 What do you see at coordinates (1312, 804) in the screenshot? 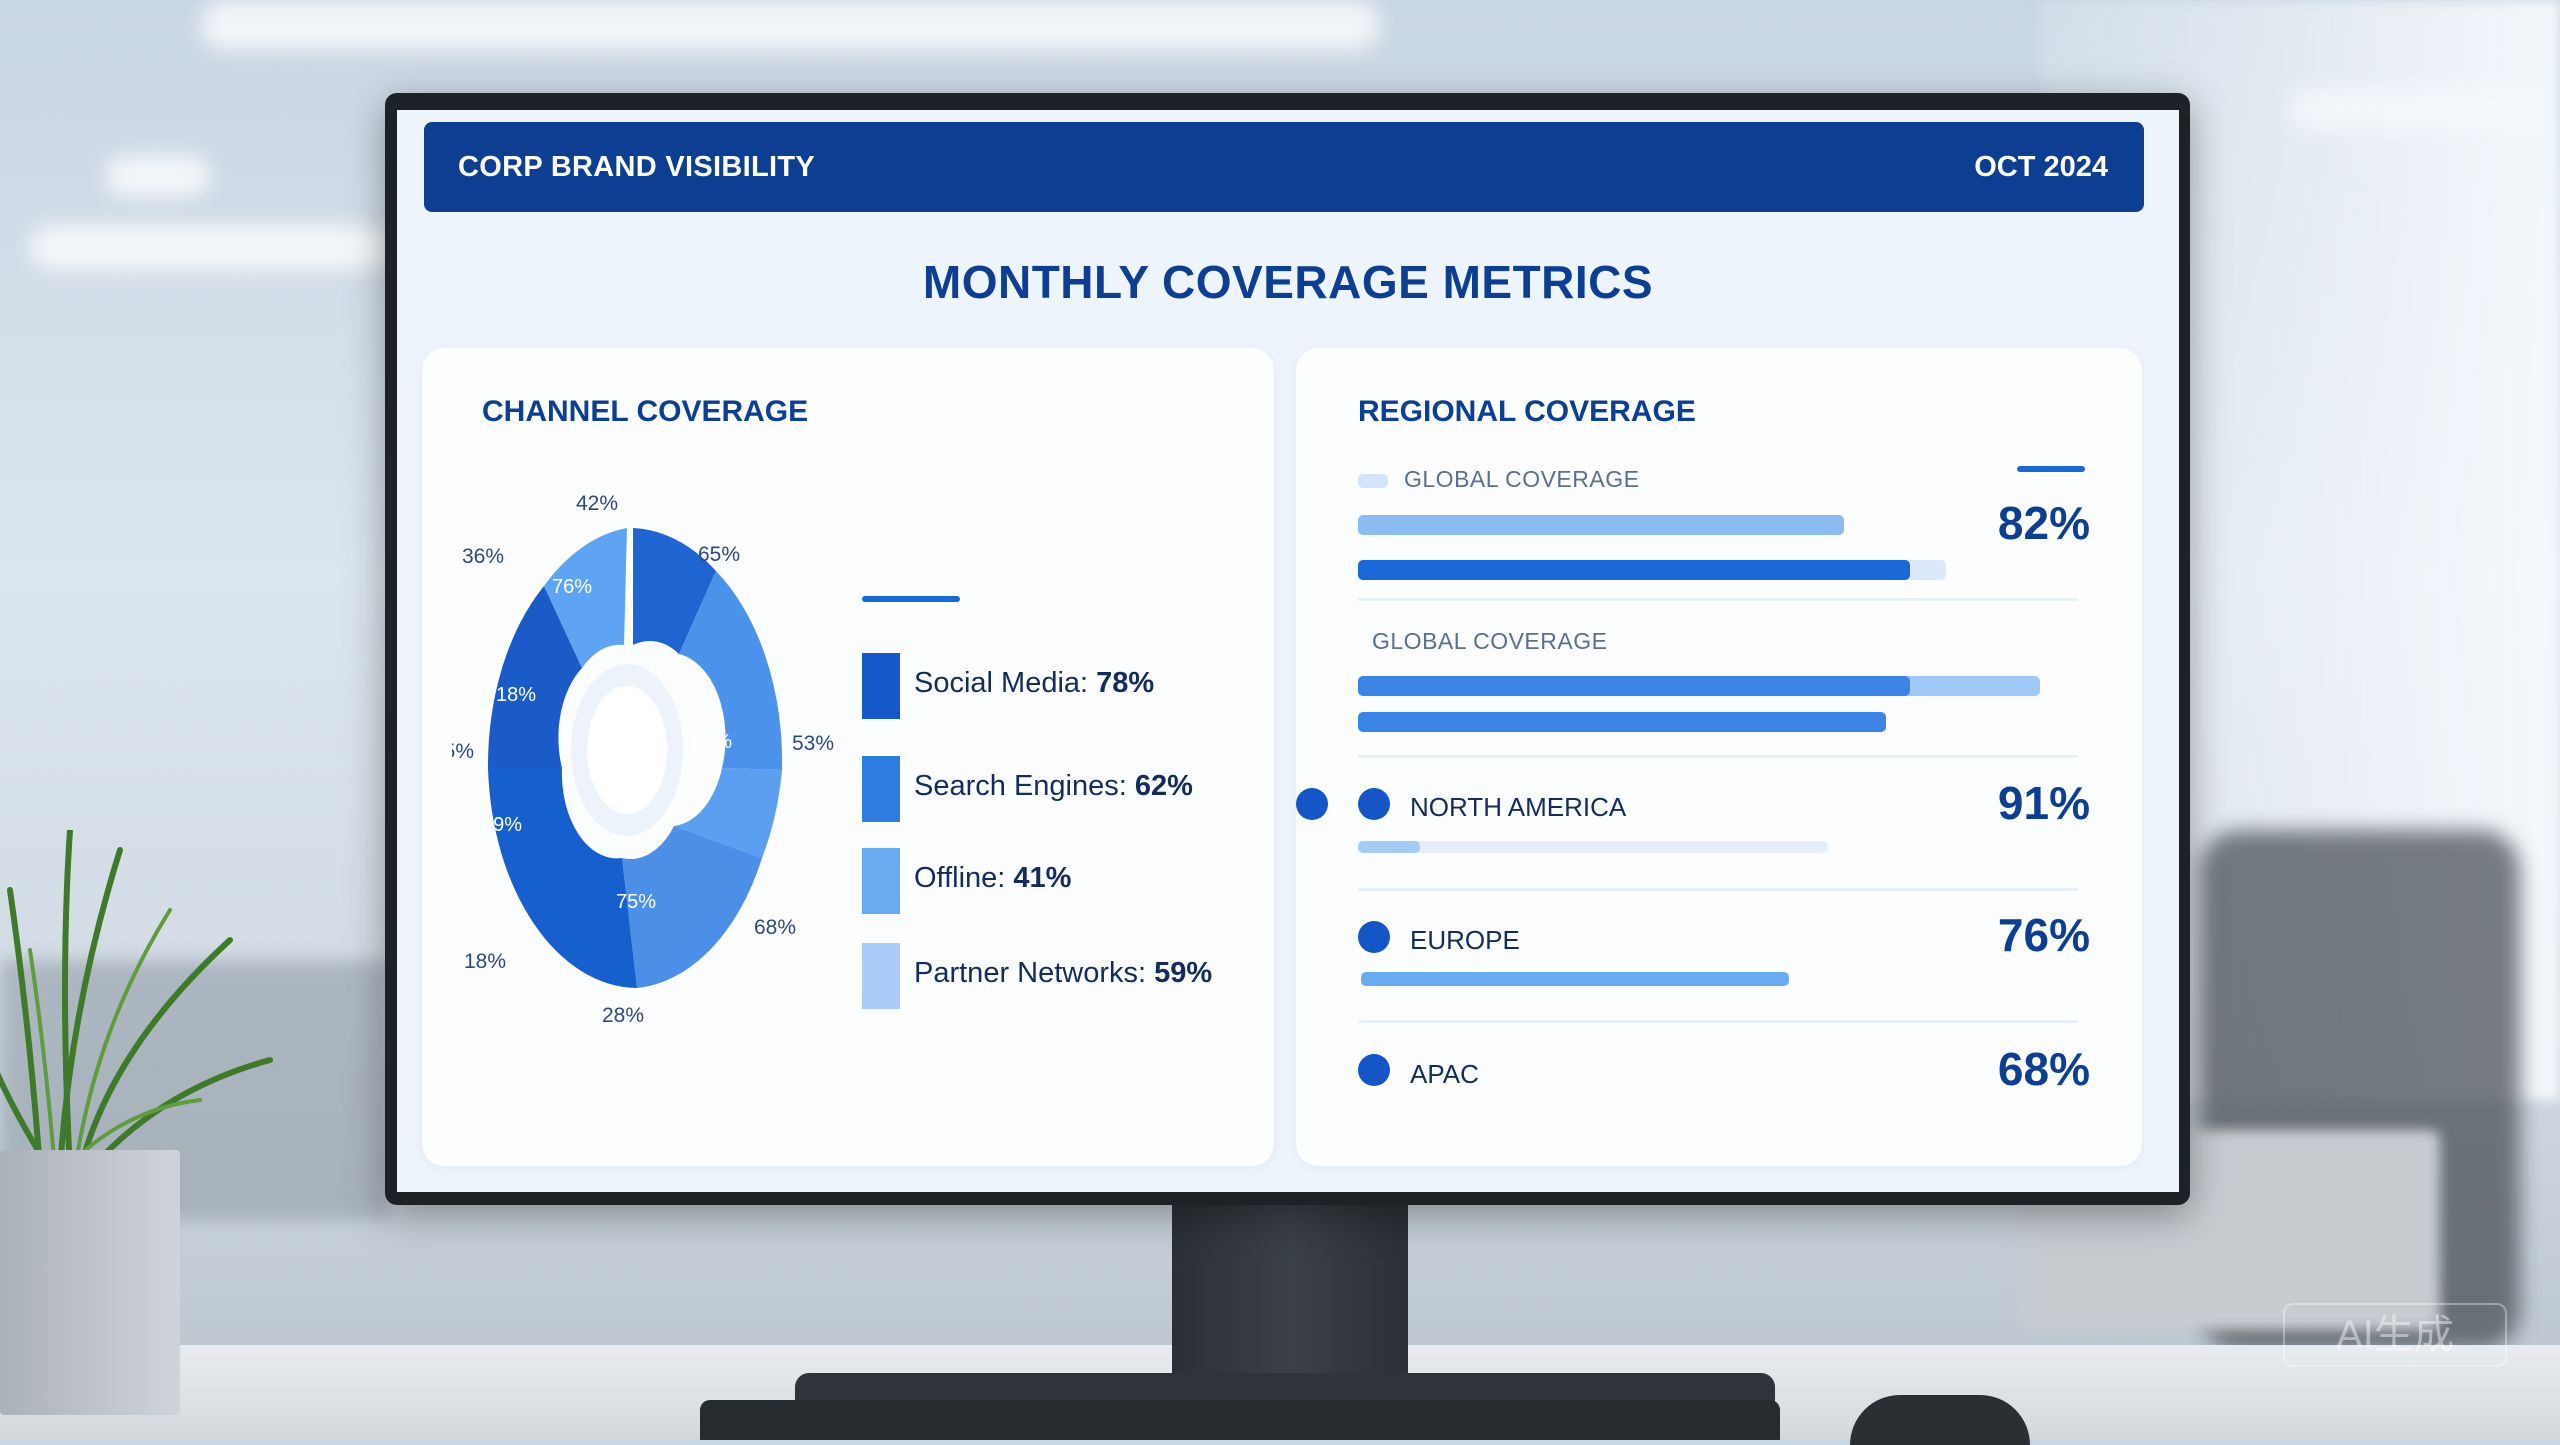
I see `region-dot` at bounding box center [1312, 804].